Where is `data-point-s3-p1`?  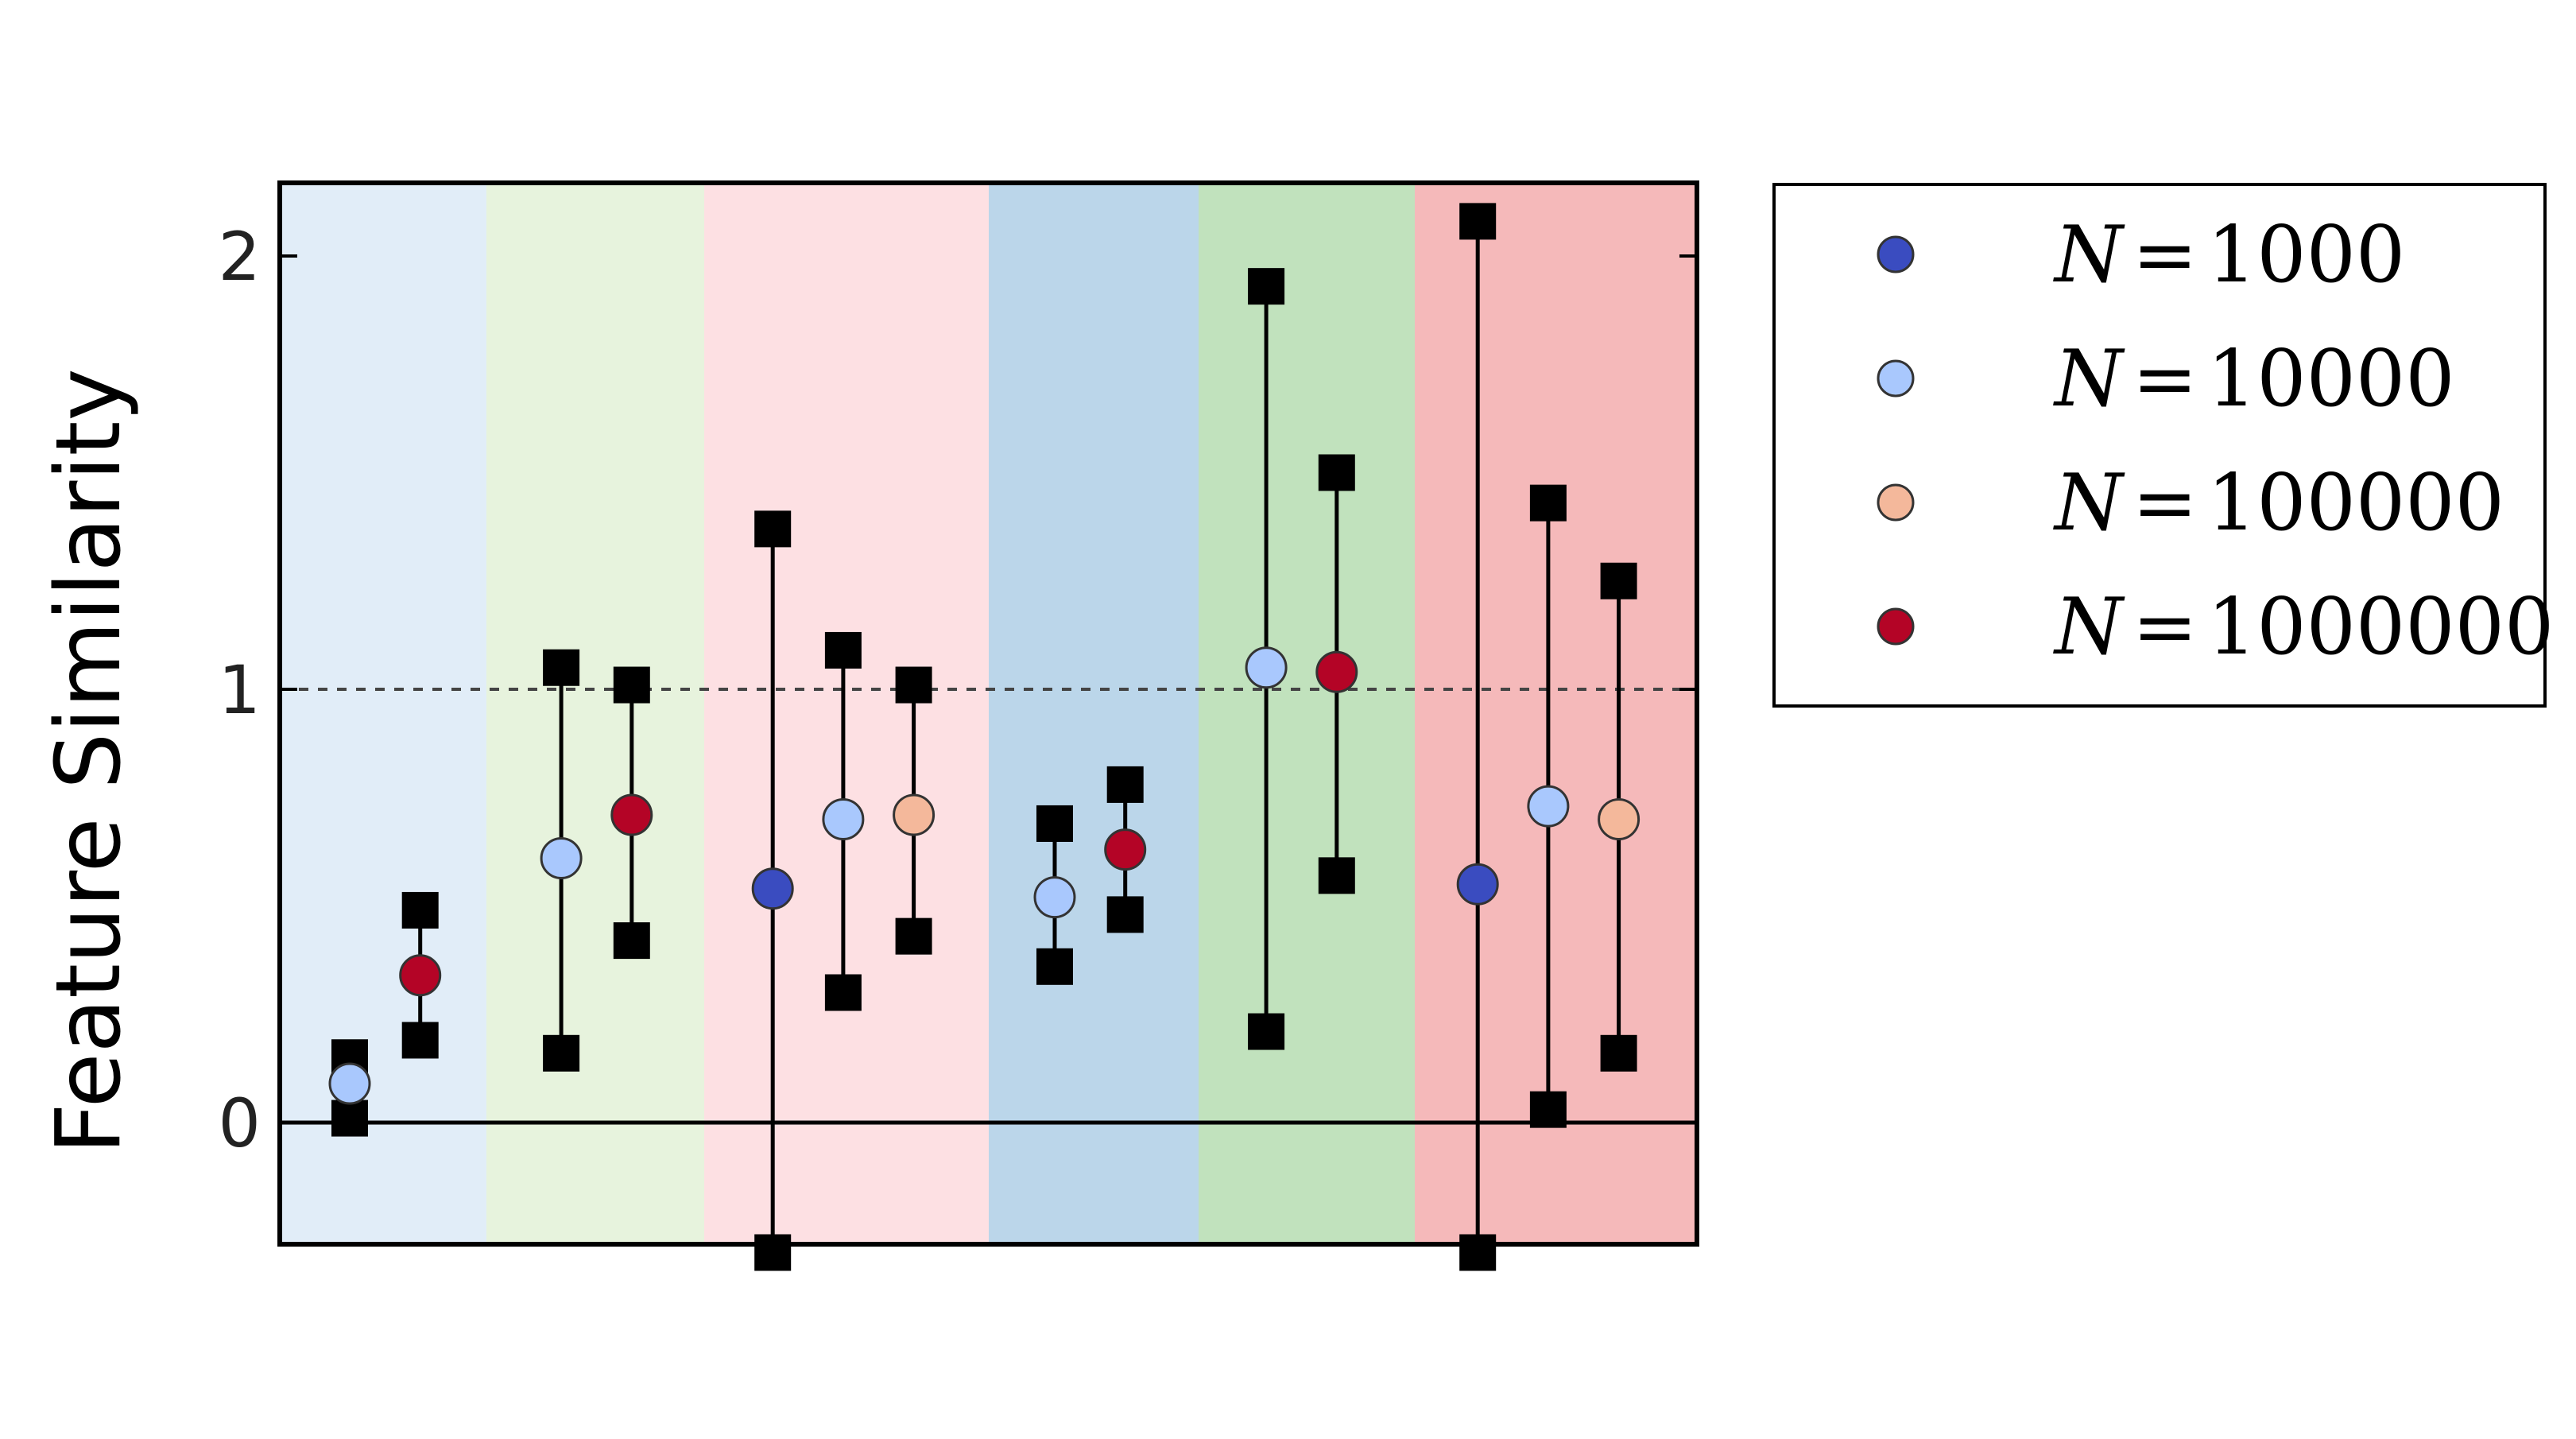
data-point-s3-p1 is located at coordinates (631, 814).